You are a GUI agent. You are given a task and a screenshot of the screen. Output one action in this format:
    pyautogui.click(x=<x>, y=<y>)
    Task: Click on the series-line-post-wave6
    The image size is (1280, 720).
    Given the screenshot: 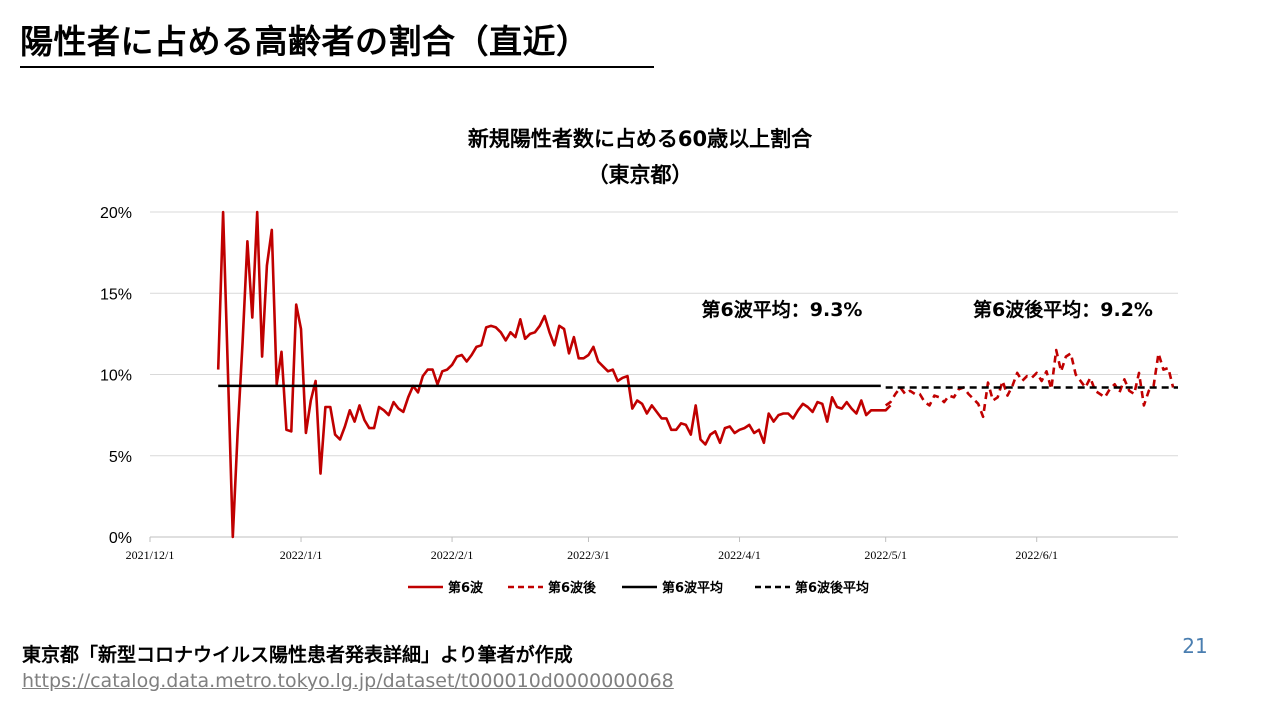 What is the action you would take?
    pyautogui.click(x=1029, y=383)
    